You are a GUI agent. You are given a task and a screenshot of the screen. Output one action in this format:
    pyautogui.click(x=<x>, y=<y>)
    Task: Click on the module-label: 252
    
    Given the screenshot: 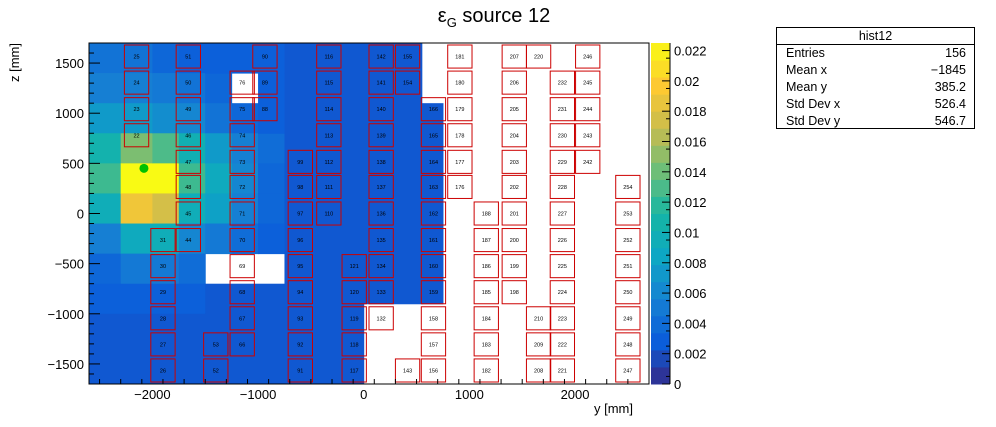 What is the action you would take?
    pyautogui.click(x=627, y=241)
    